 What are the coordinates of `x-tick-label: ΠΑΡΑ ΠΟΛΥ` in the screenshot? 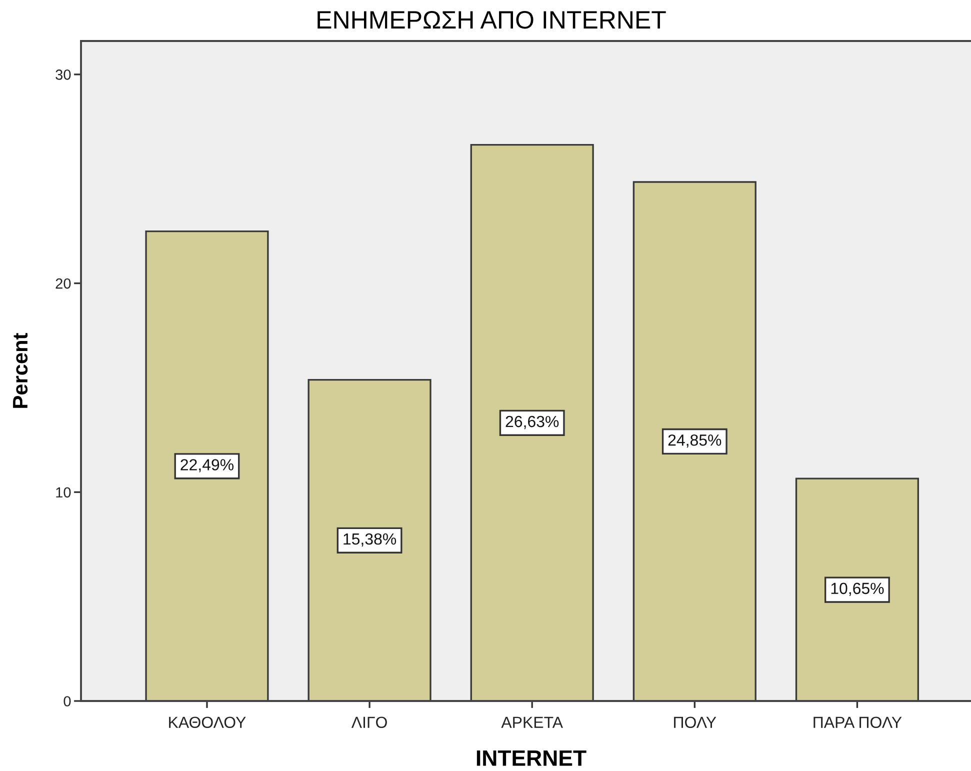 It's located at (858, 722).